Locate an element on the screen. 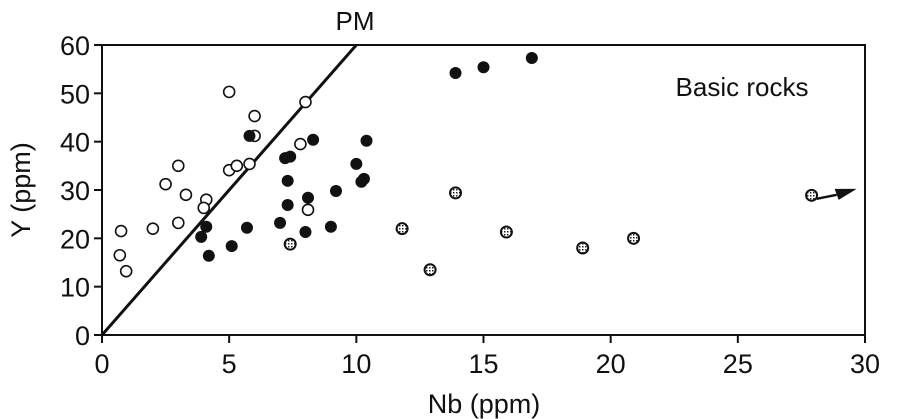 This screenshot has height=419, width=910. x-tick-label: 25 is located at coordinates (738, 364).